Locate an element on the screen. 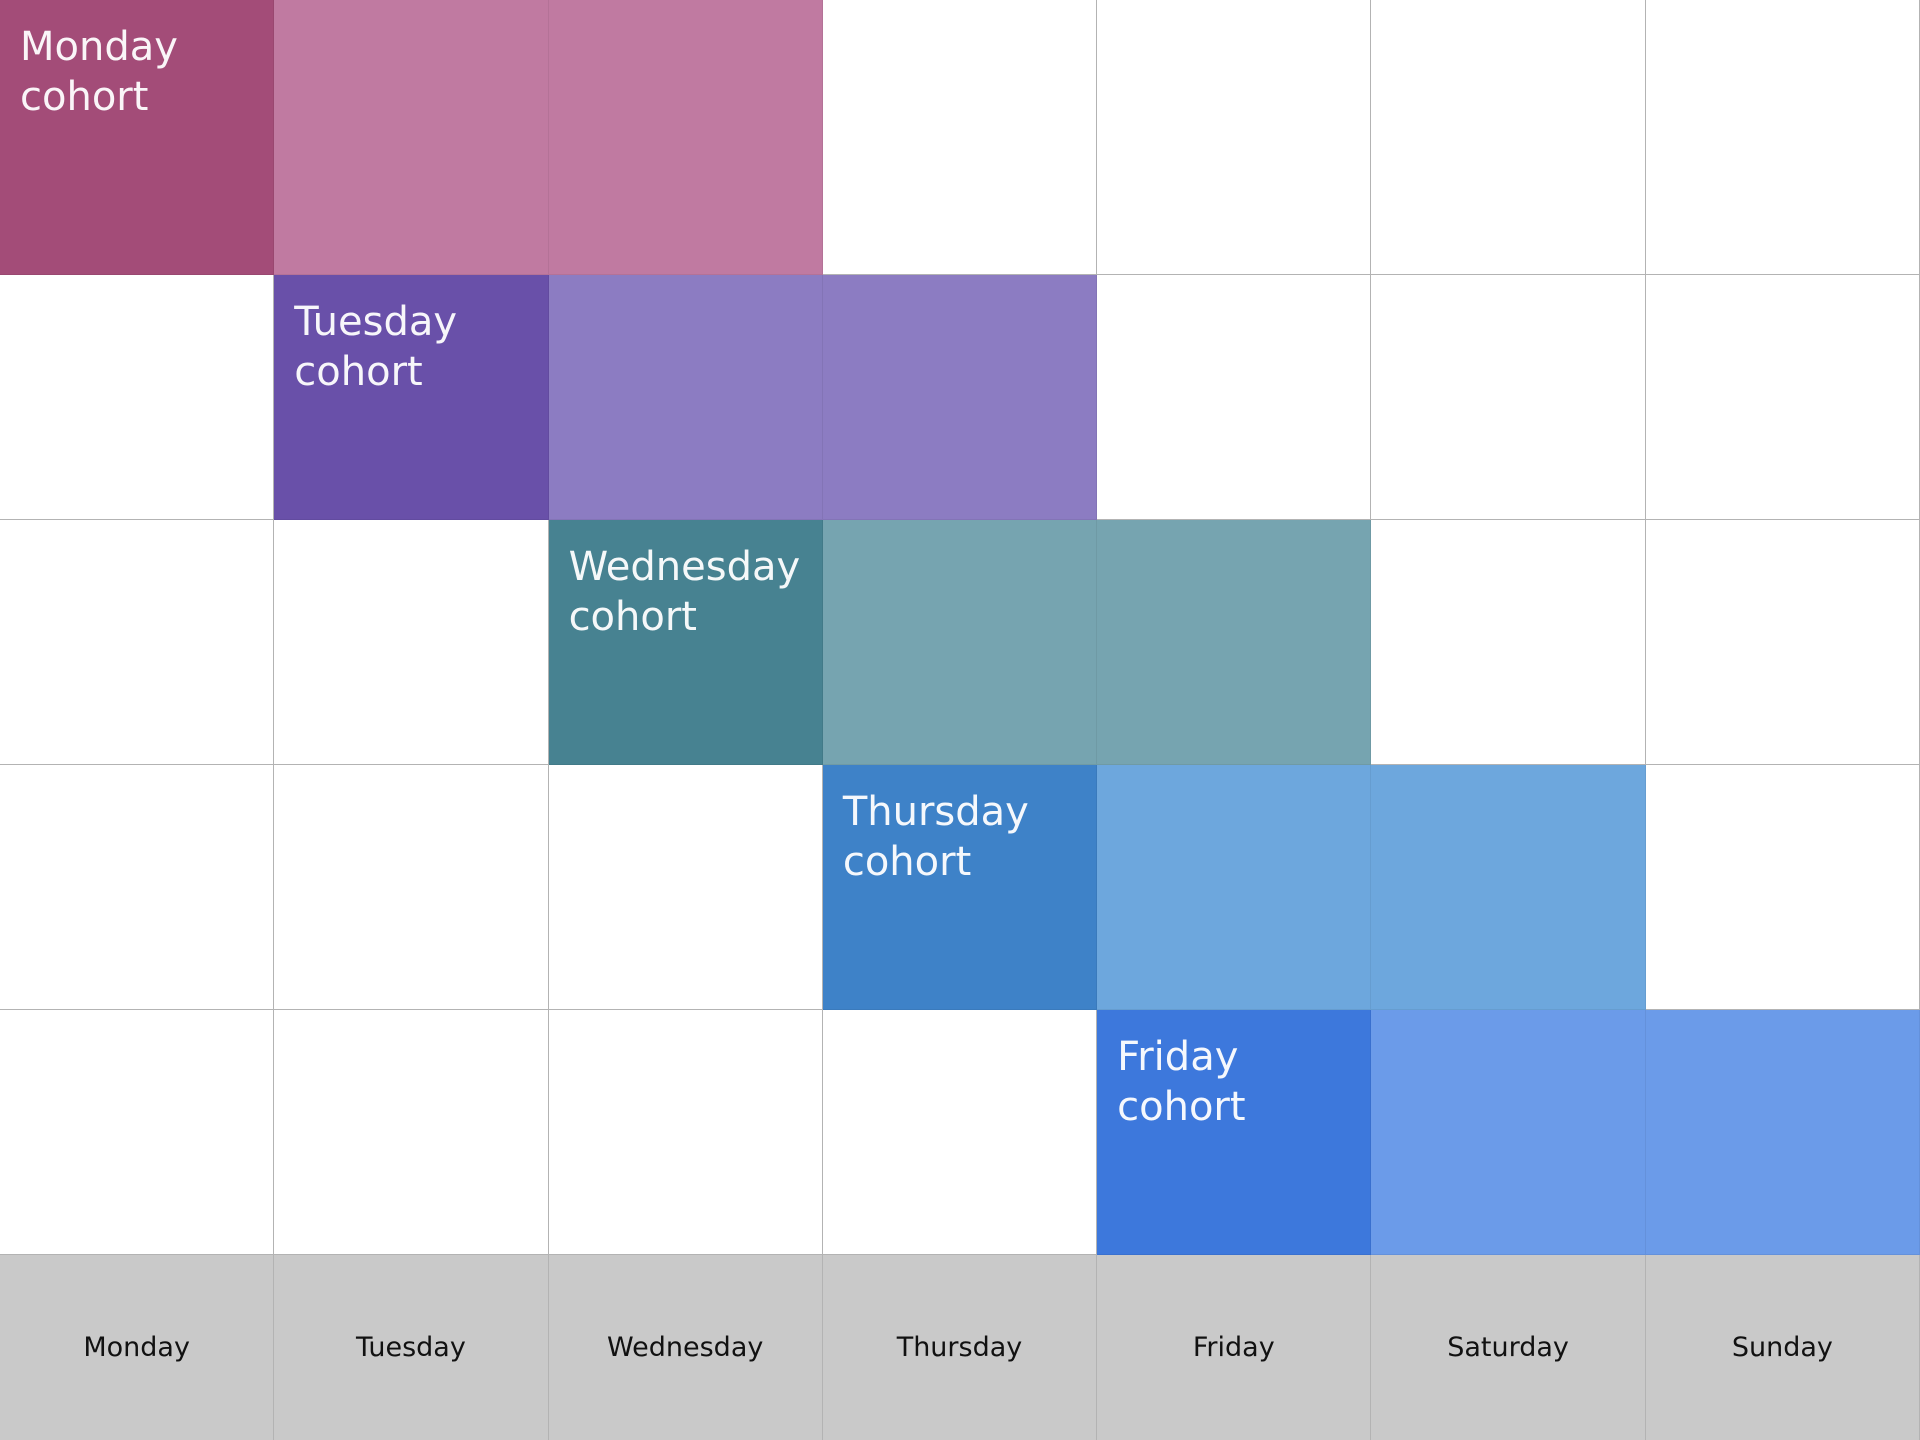 The width and height of the screenshot is (1920, 1440). cohort-start-cell: Friday cohort is located at coordinates (1234, 1132).